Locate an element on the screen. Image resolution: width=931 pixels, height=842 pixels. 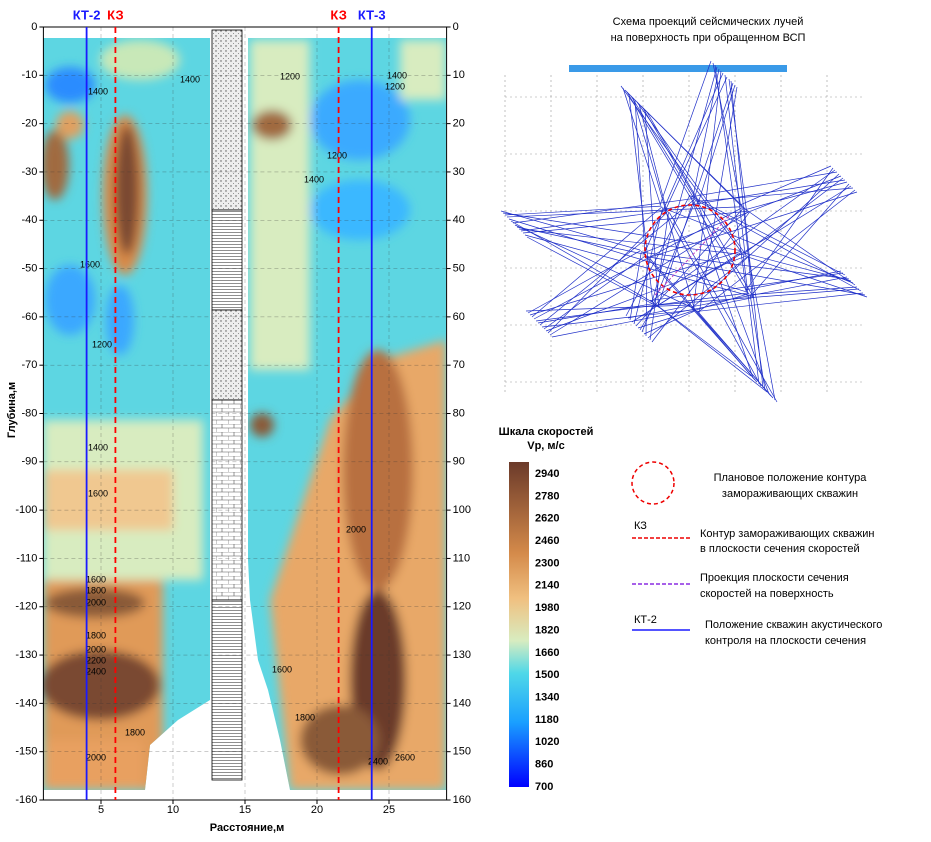
colorbar-tick-label: 1020 is located at coordinates (547, 742).